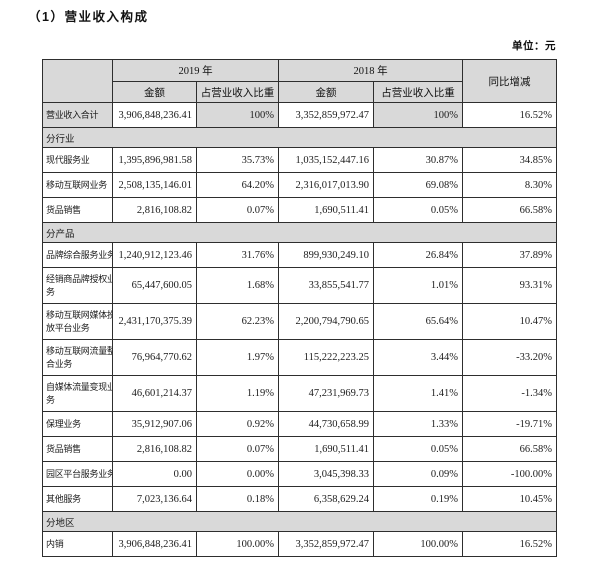 Image resolution: width=600 pixels, height=575 pixels. Describe the element at coordinates (326, 474) in the screenshot. I see `amount-2018-cell: 3,045,398.33` at that location.